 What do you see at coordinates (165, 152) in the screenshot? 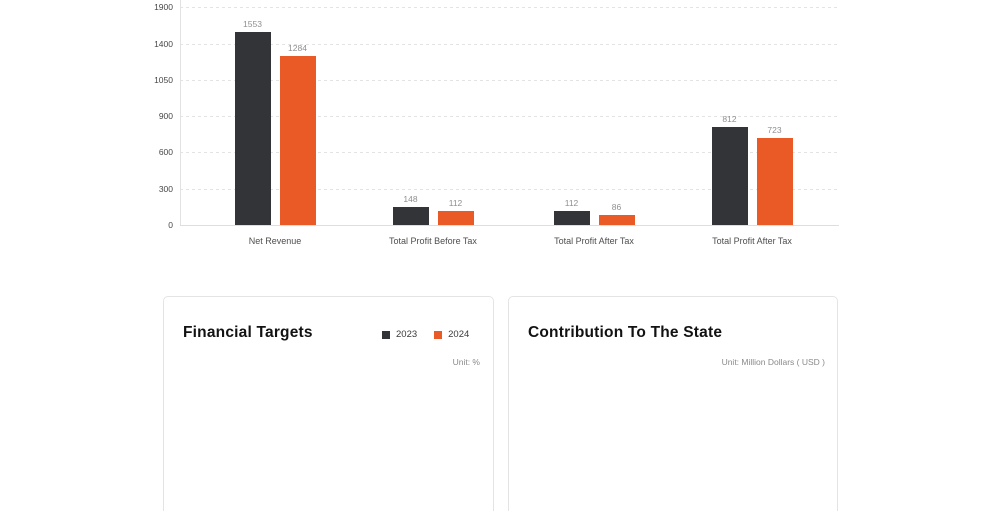
I see `y-tick-label: 600` at bounding box center [165, 152].